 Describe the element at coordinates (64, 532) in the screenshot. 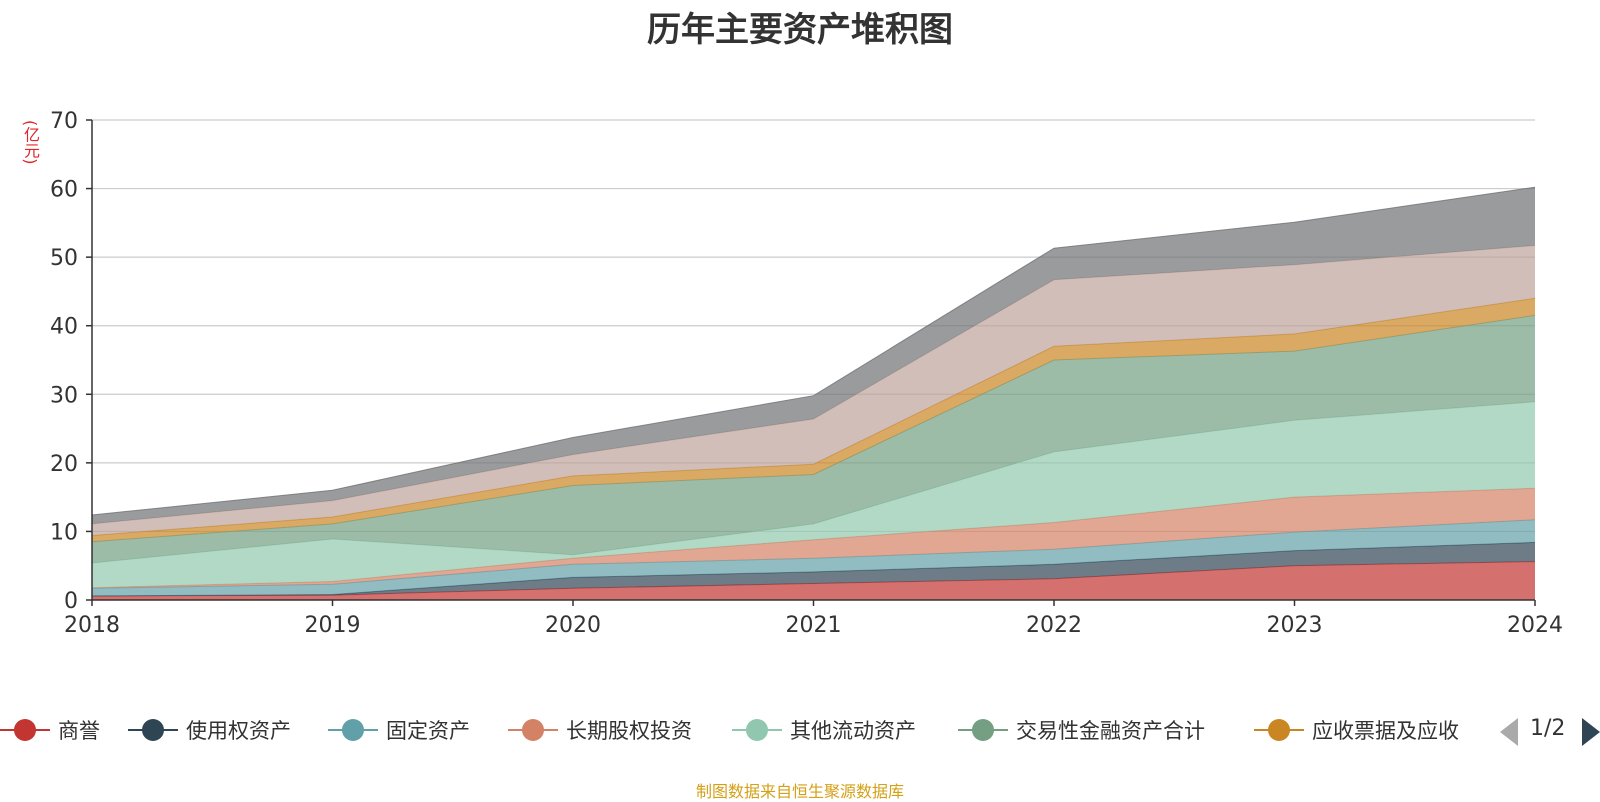

I see `y-tick-label: 10` at that location.